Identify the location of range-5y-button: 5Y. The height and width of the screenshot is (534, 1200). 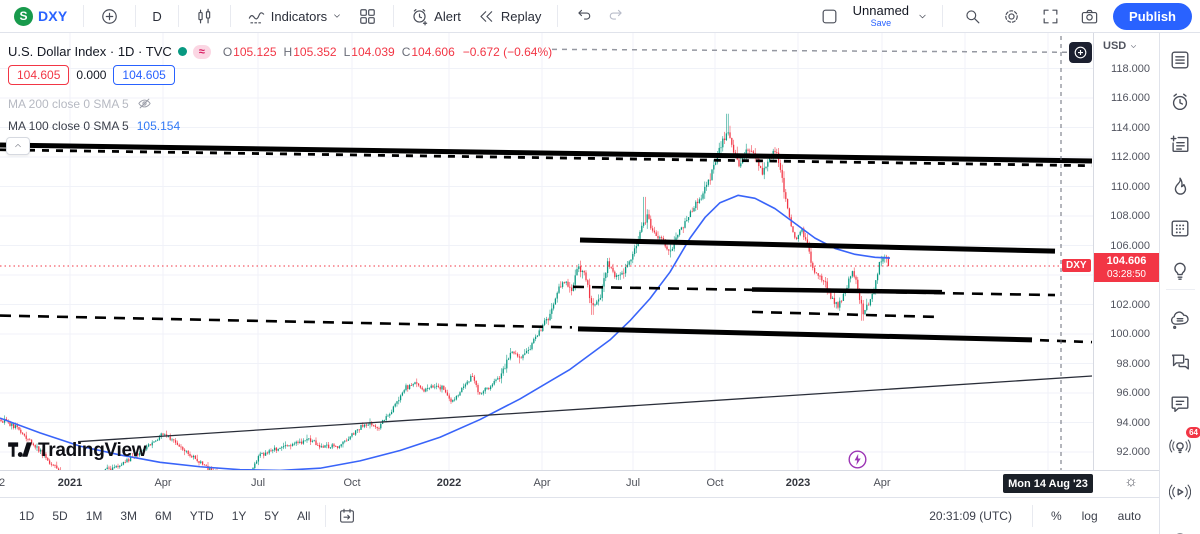
(272, 516).